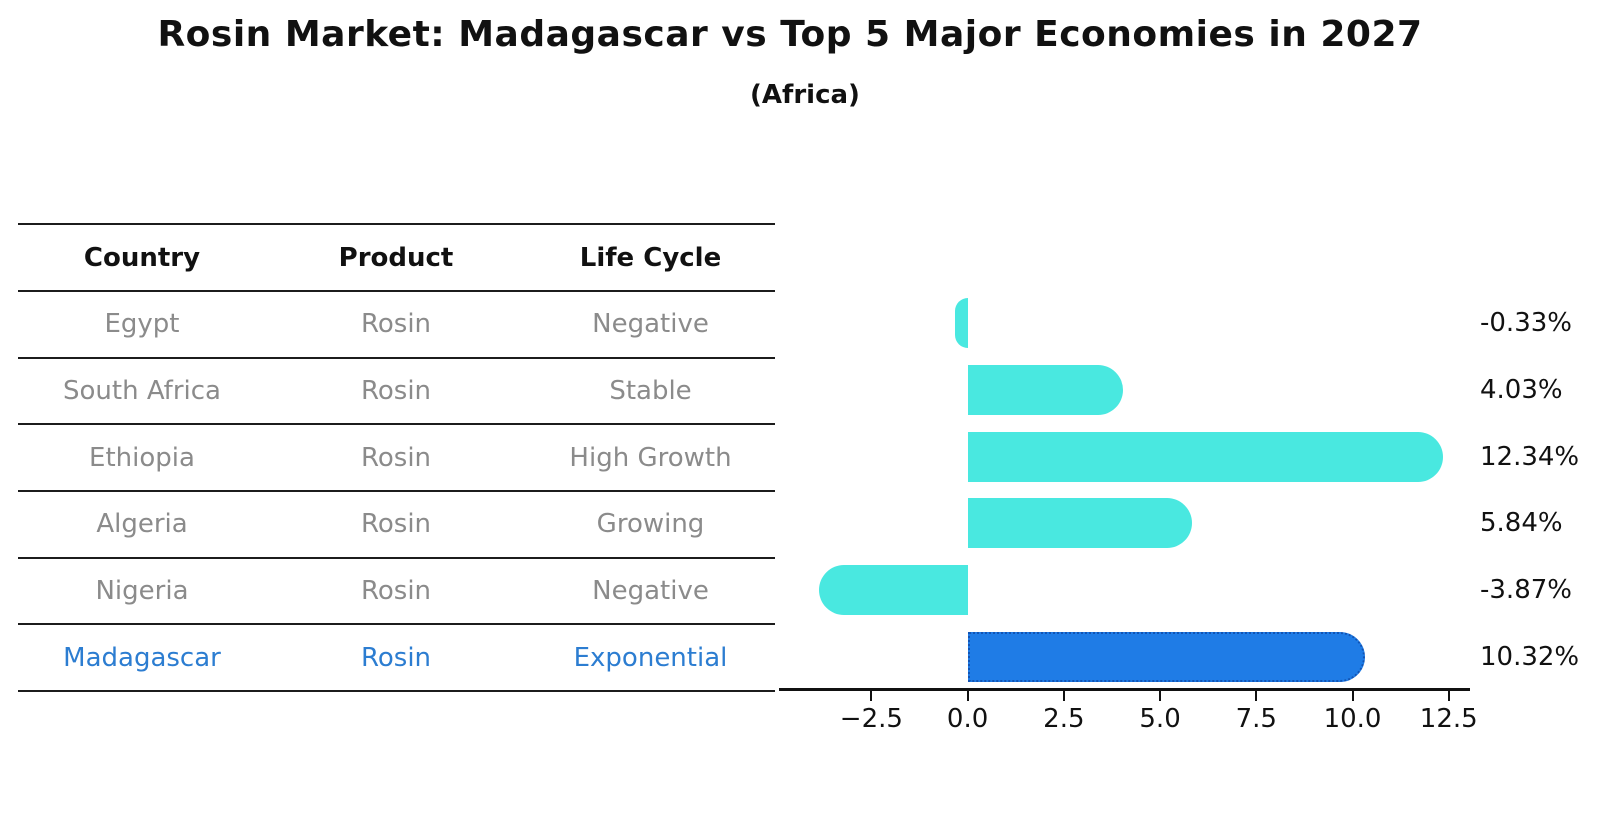 This screenshot has height=823, width=1604. What do you see at coordinates (871, 719) in the screenshot?
I see `x-tick-label: −2.5` at bounding box center [871, 719].